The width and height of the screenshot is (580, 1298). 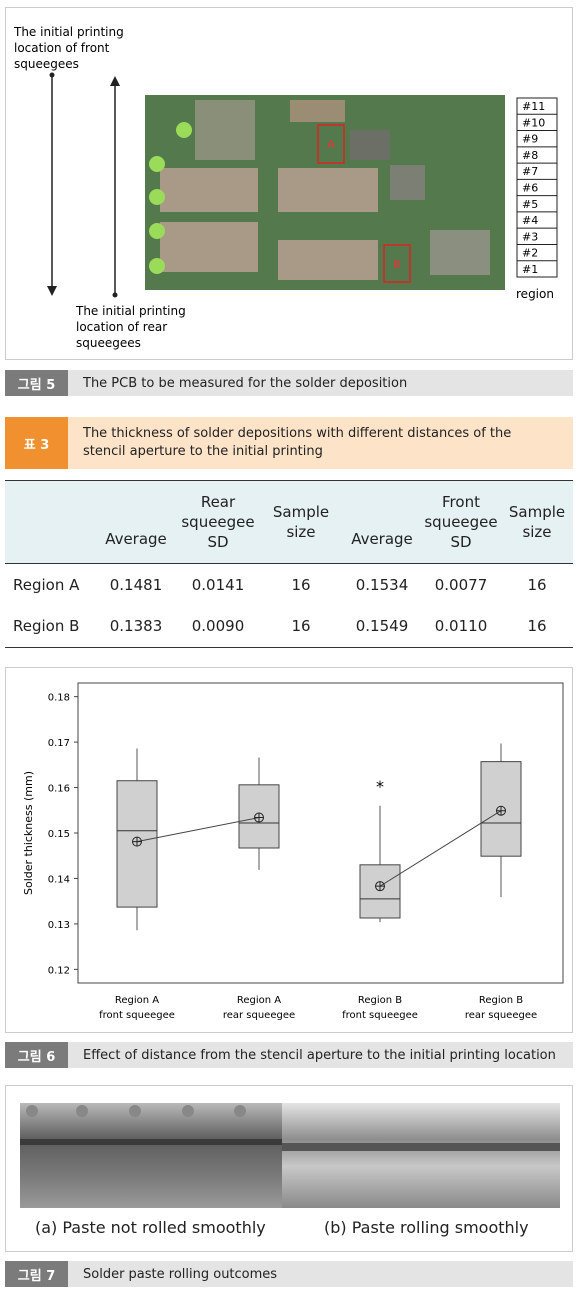 I want to click on region-label: #10, so click(x=533, y=122).